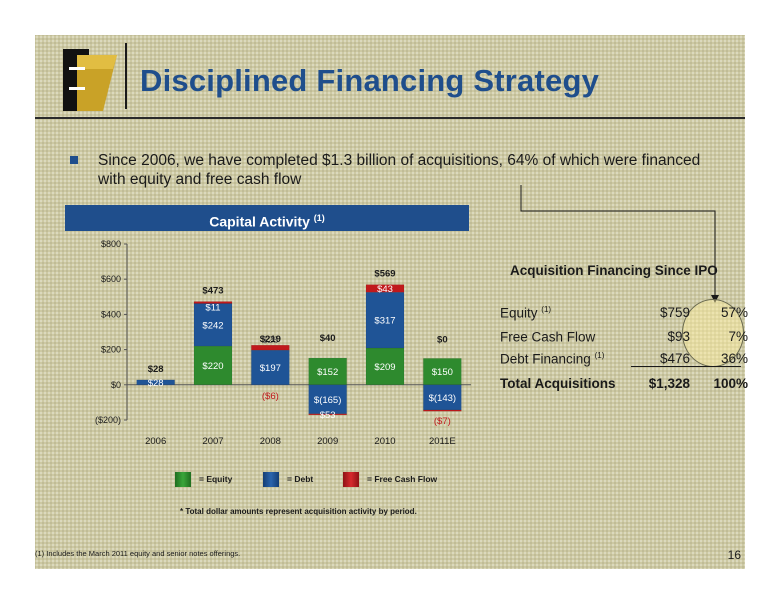  What do you see at coordinates (738, 336) in the screenshot?
I see `row-percent: 7%` at bounding box center [738, 336].